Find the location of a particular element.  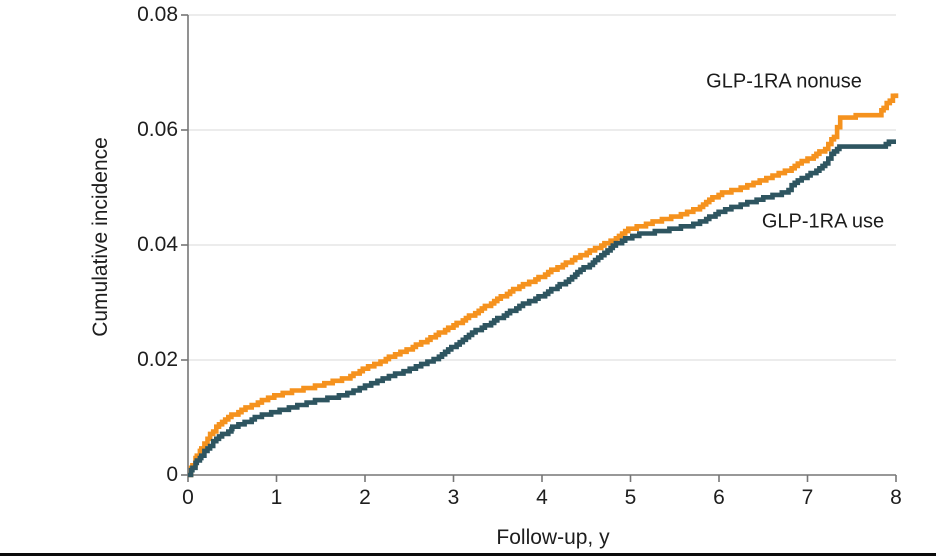

x-tick-label: 1 is located at coordinates (276, 497).